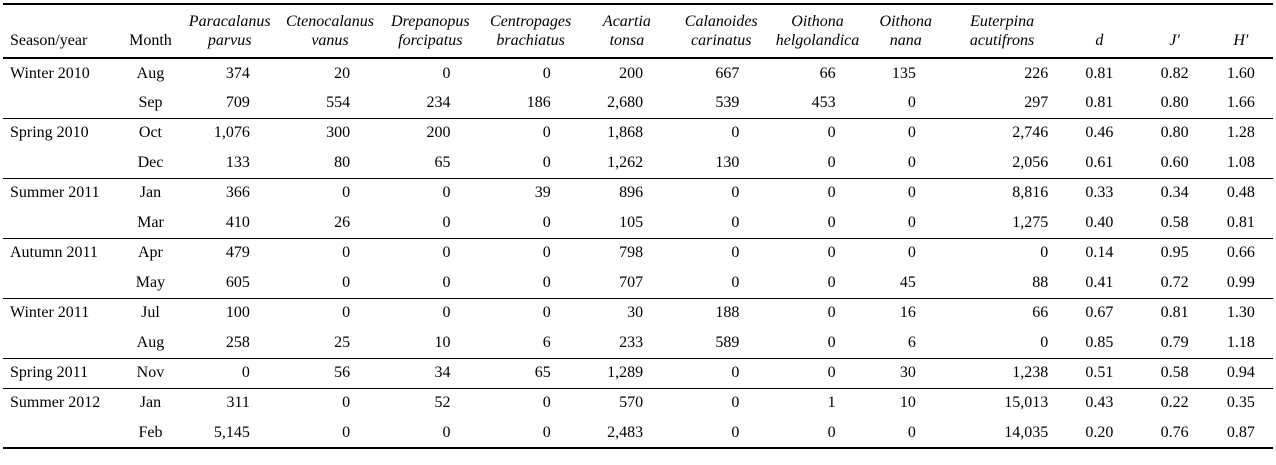 The image size is (1276, 465). Describe the element at coordinates (905, 31) in the screenshot. I see `column-header-oithona-nana: Oithona nana` at that location.